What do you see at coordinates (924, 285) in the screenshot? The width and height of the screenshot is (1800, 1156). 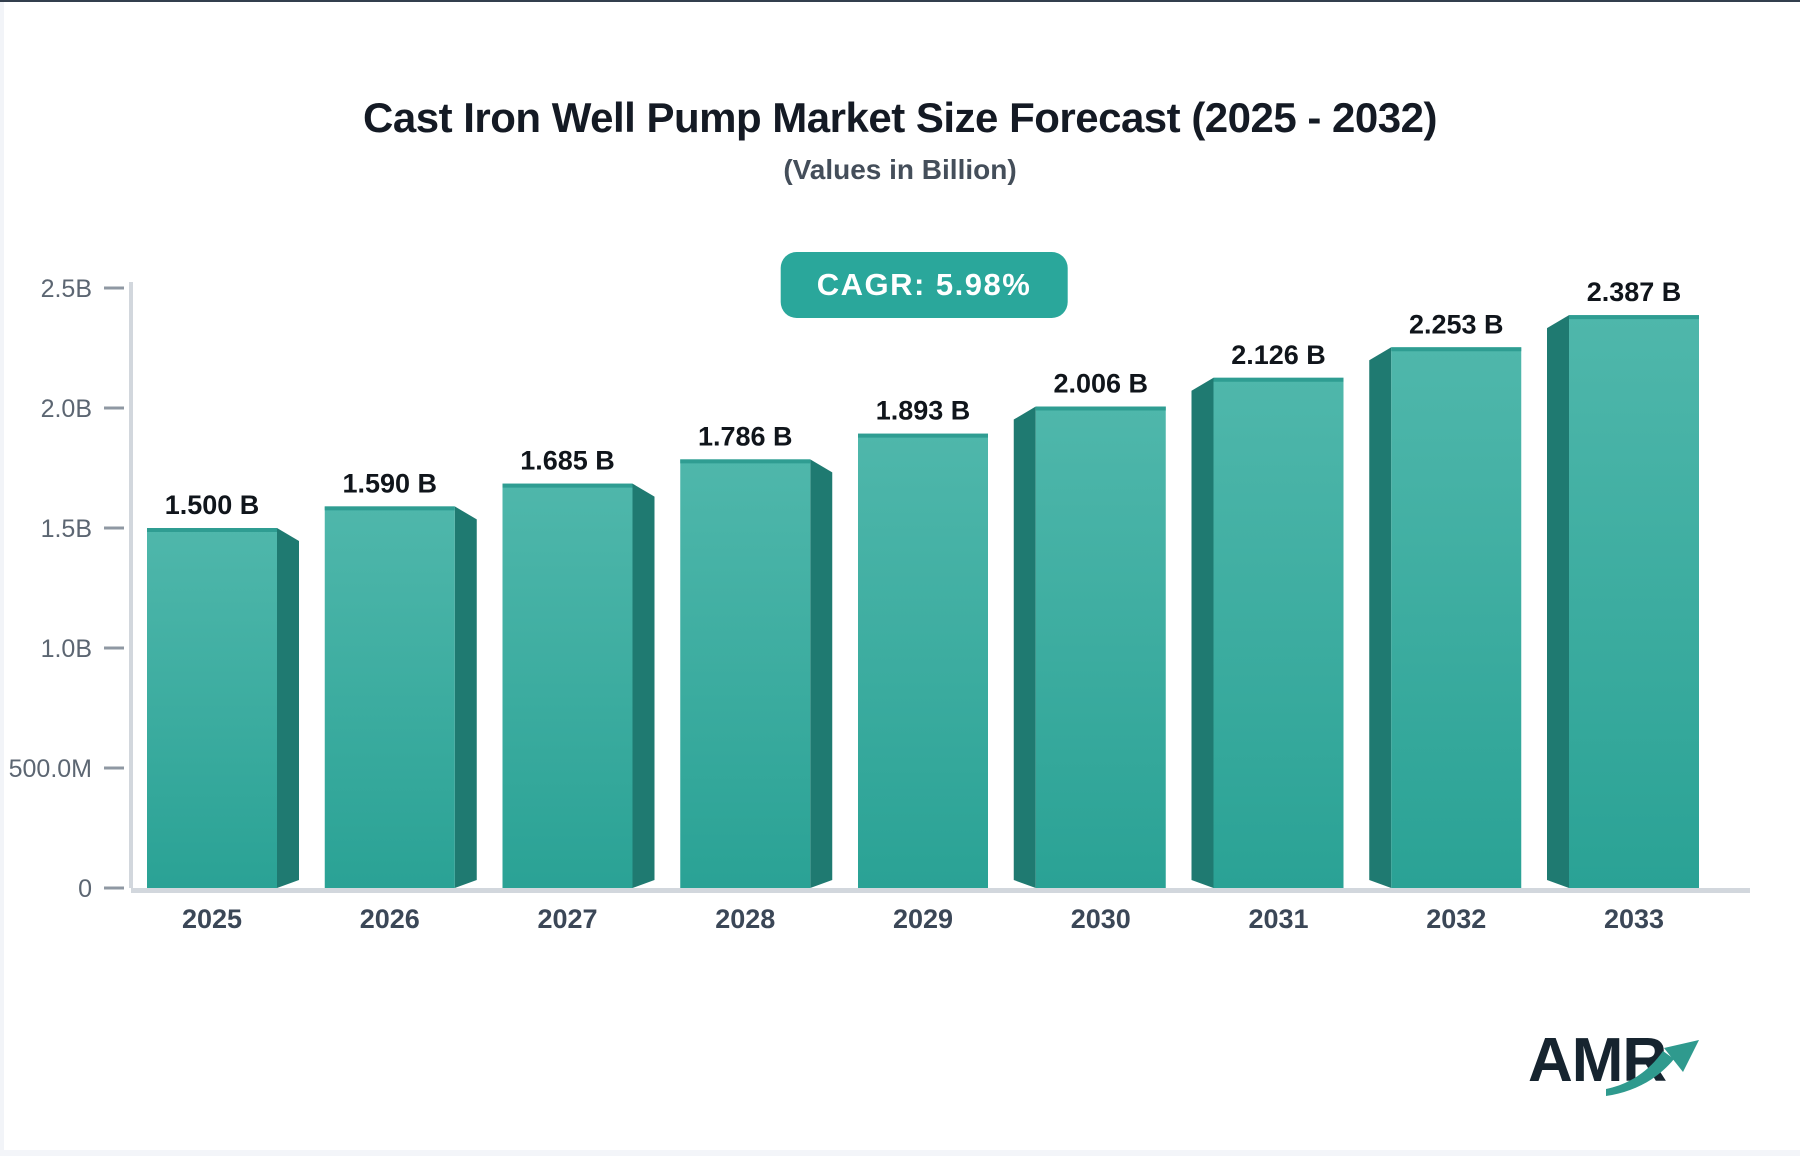 I see `cagr-badge: CAGR: 5.98%` at bounding box center [924, 285].